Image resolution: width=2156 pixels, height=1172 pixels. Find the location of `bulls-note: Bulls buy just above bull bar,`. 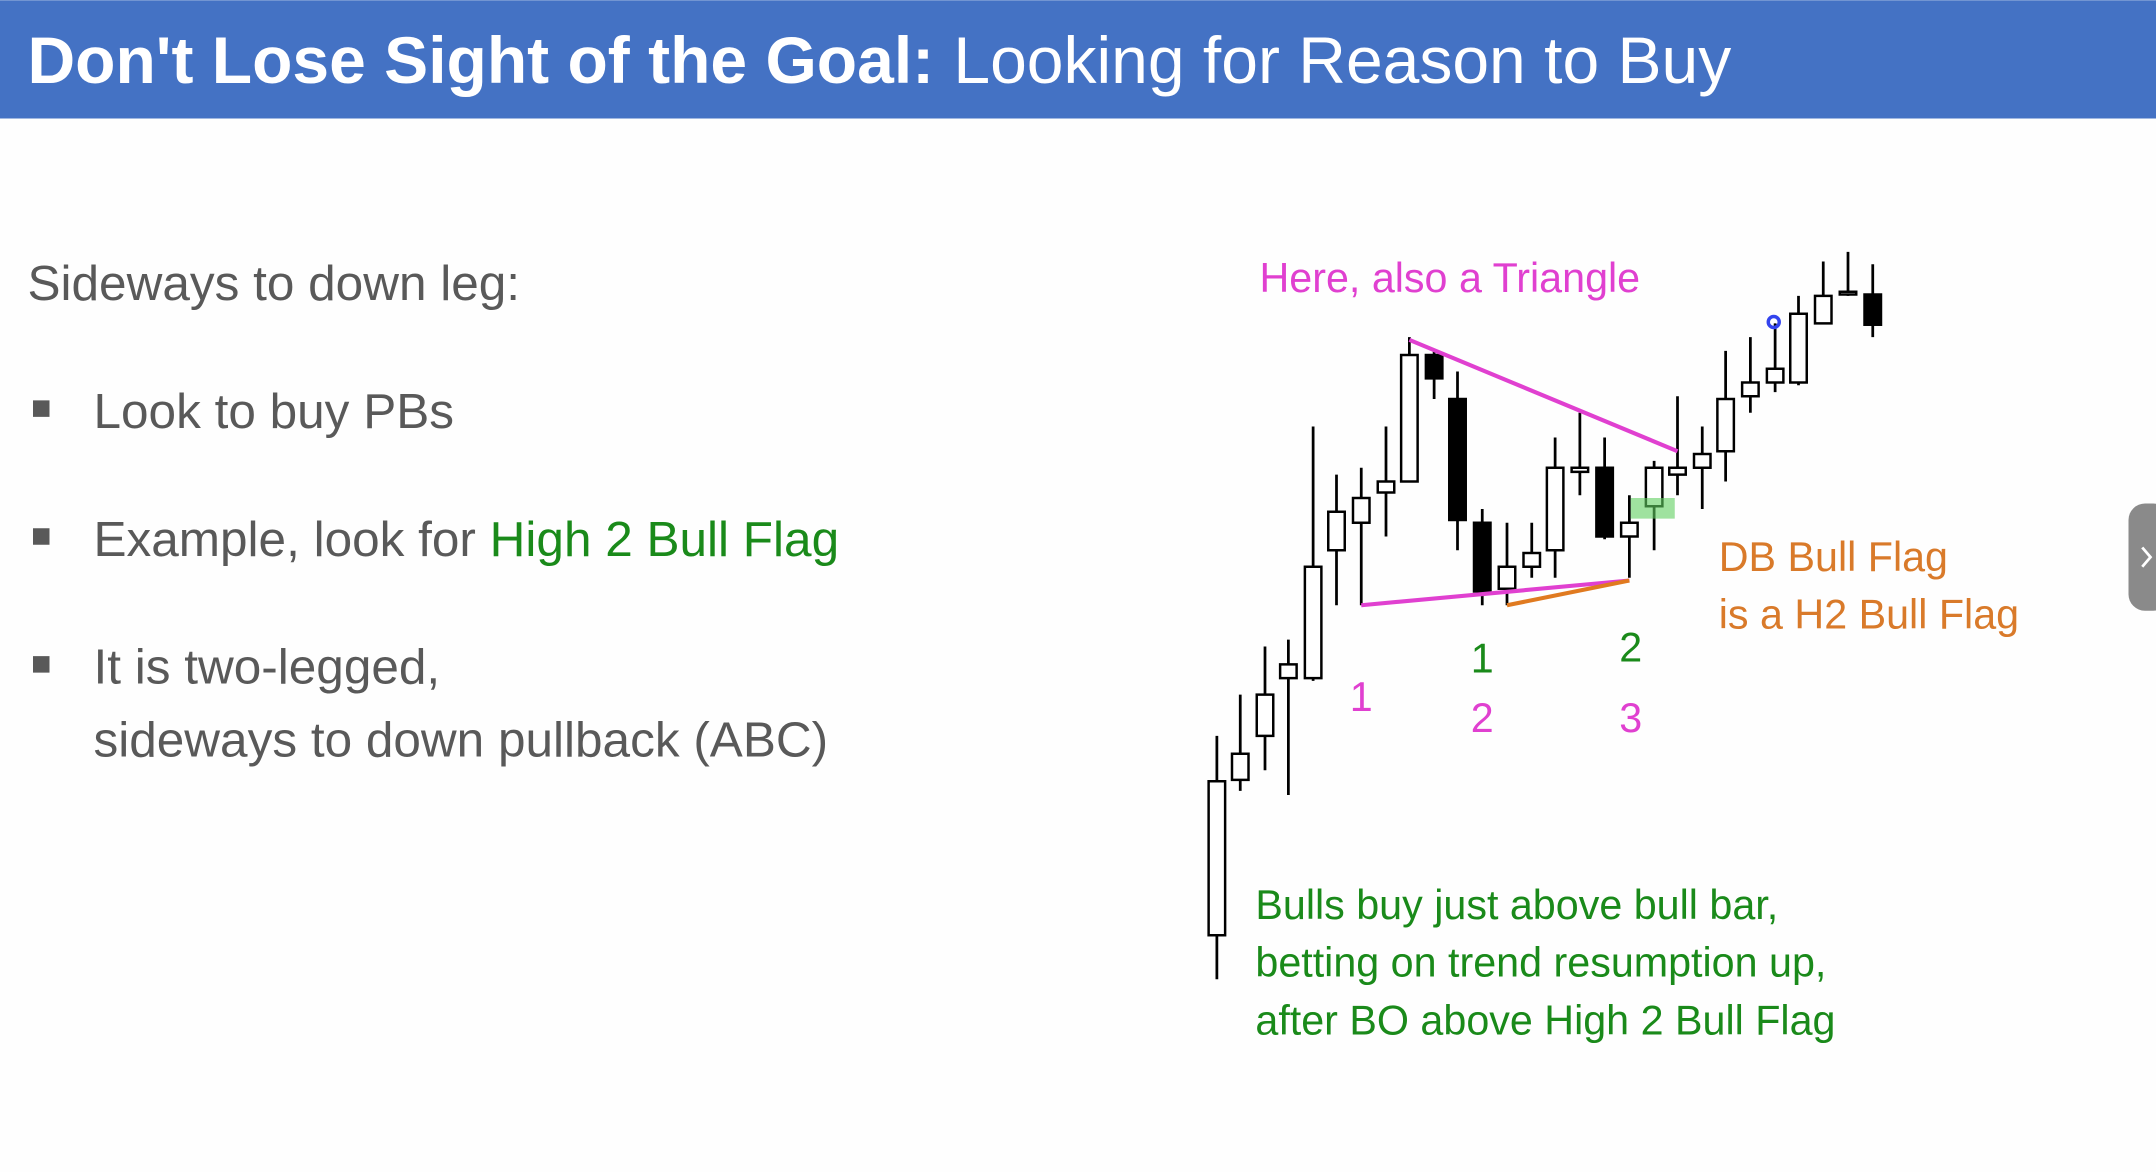

bulls-note: Bulls buy just above bull bar, is located at coordinates (1516, 905).